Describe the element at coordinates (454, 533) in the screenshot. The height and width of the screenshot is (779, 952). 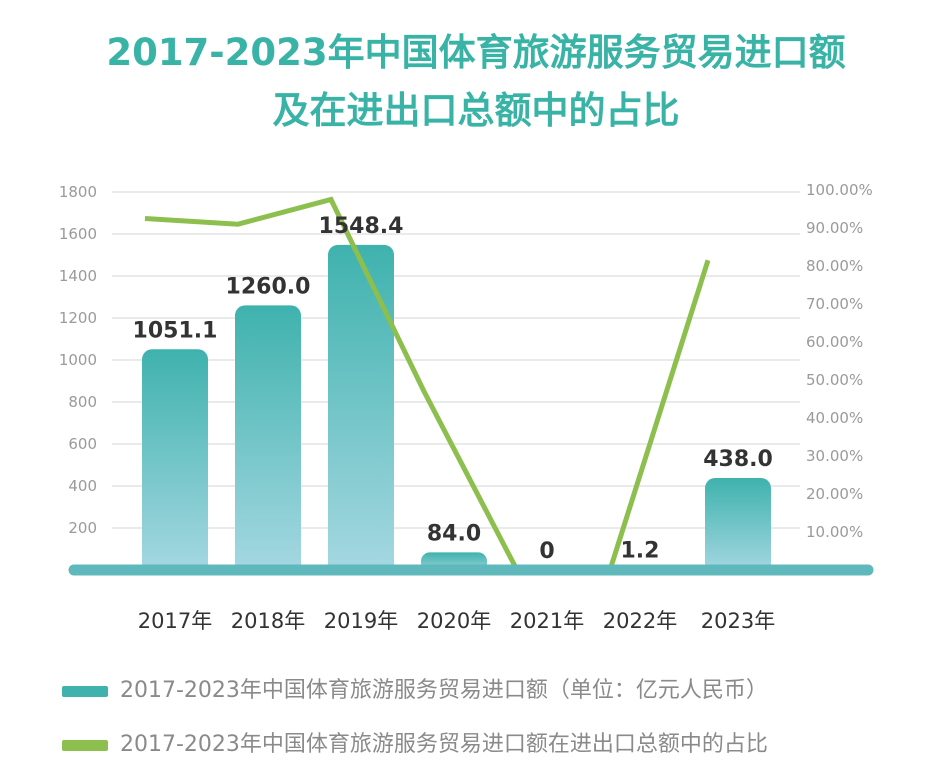
I see `data-label: 84.0` at that location.